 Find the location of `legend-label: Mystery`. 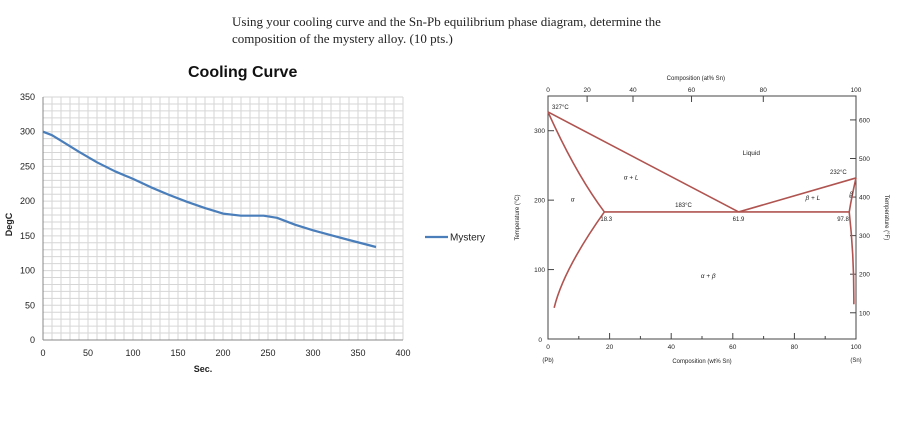

legend-label: Mystery is located at coordinates (467, 238).